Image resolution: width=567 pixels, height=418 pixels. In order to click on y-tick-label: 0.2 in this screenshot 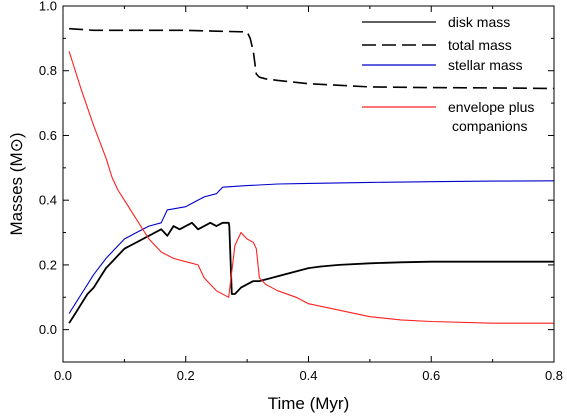, I will do `click(48, 264)`.